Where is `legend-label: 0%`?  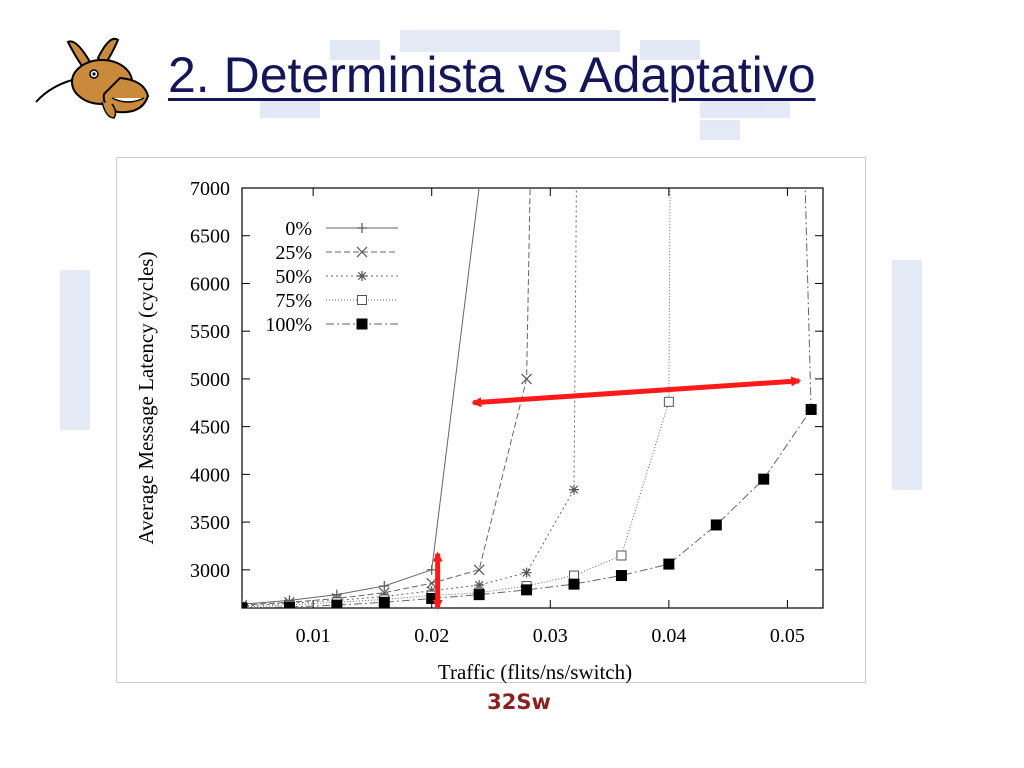
legend-label: 0% is located at coordinates (298, 229).